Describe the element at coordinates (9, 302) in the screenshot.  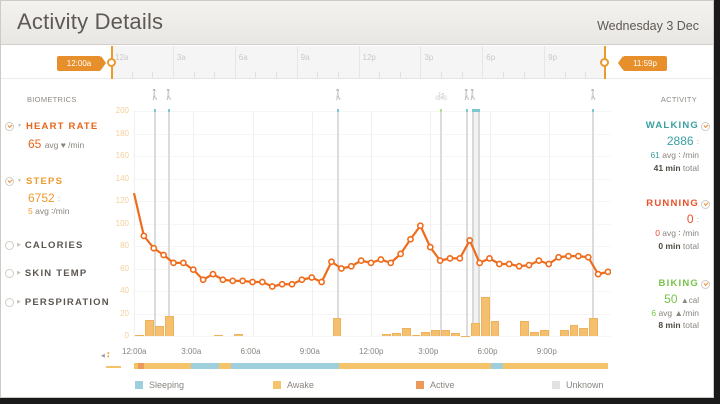
I see `perspiration-checkbox` at that location.